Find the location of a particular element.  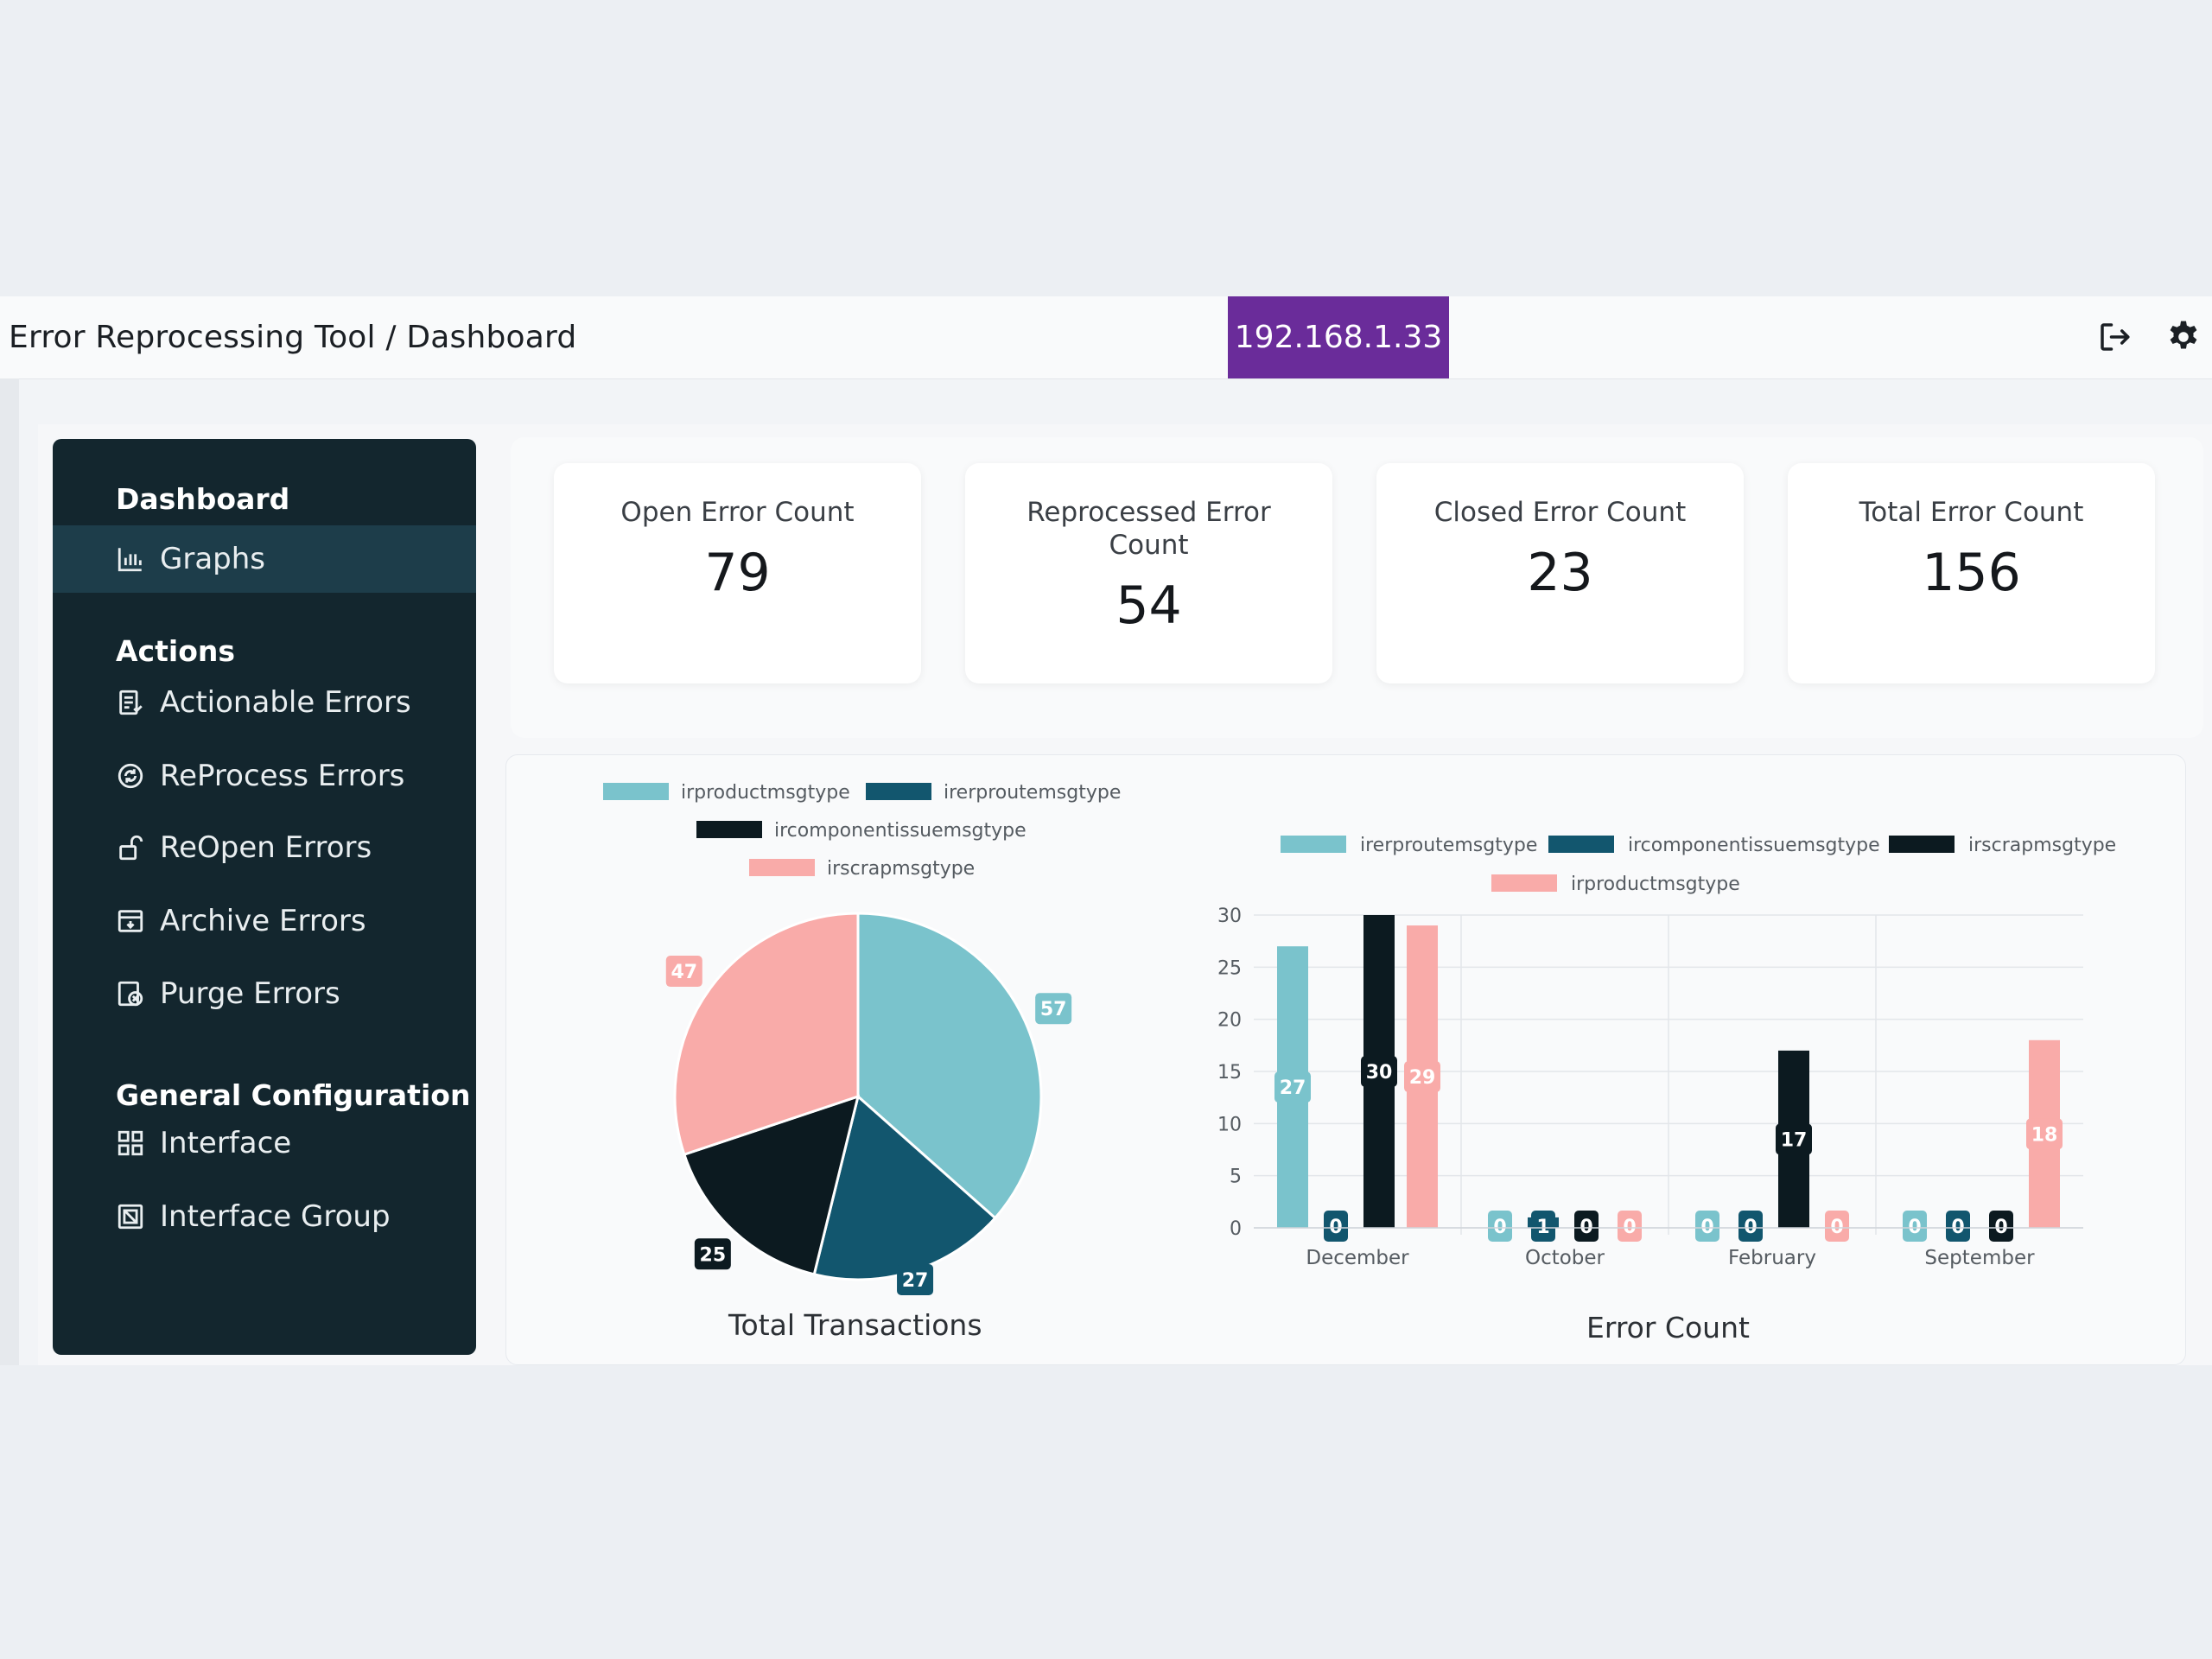

pie-chart-title: Total Transactions is located at coordinates (855, 1325).